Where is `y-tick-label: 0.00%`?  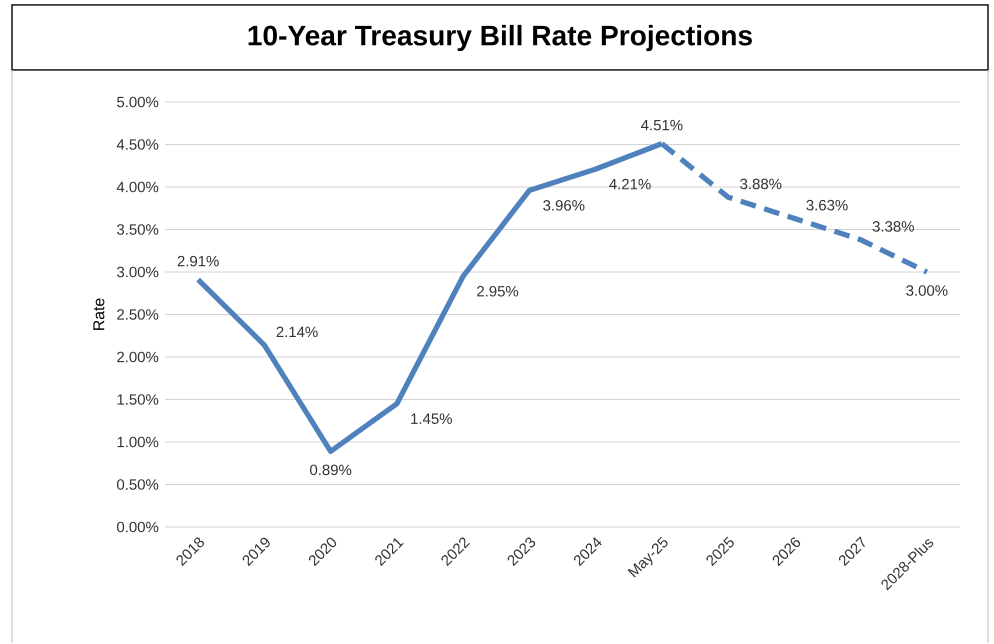
y-tick-label: 0.00% is located at coordinates (137, 527).